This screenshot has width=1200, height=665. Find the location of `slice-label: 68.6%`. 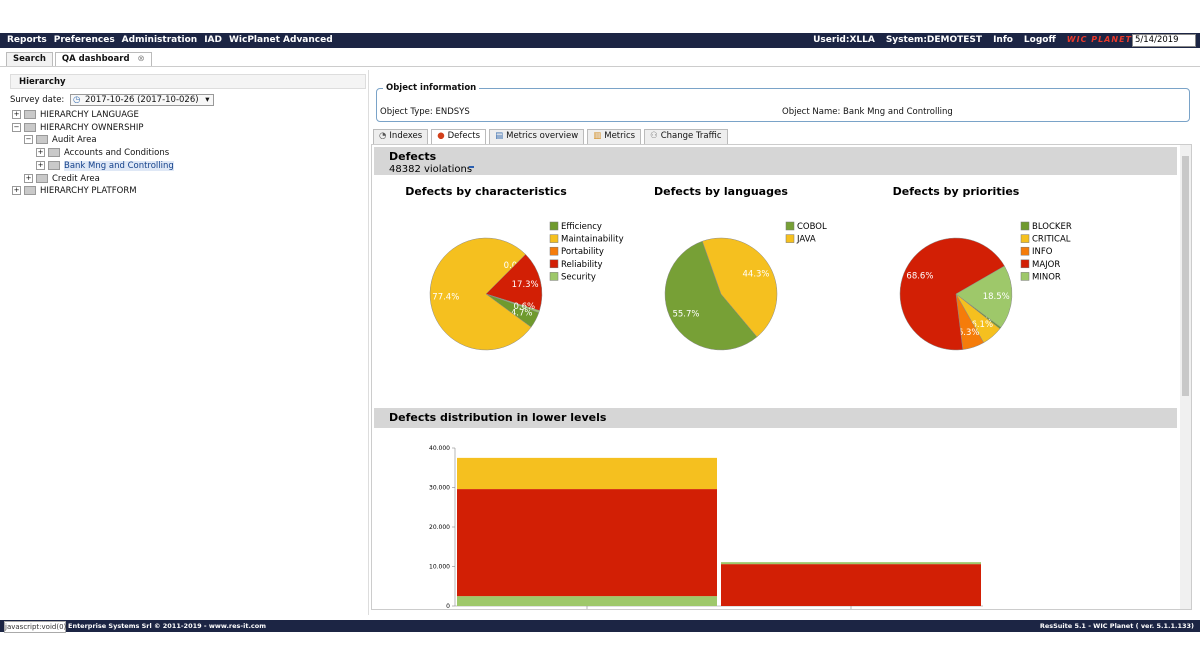

slice-label: 68.6% is located at coordinates (919, 276).